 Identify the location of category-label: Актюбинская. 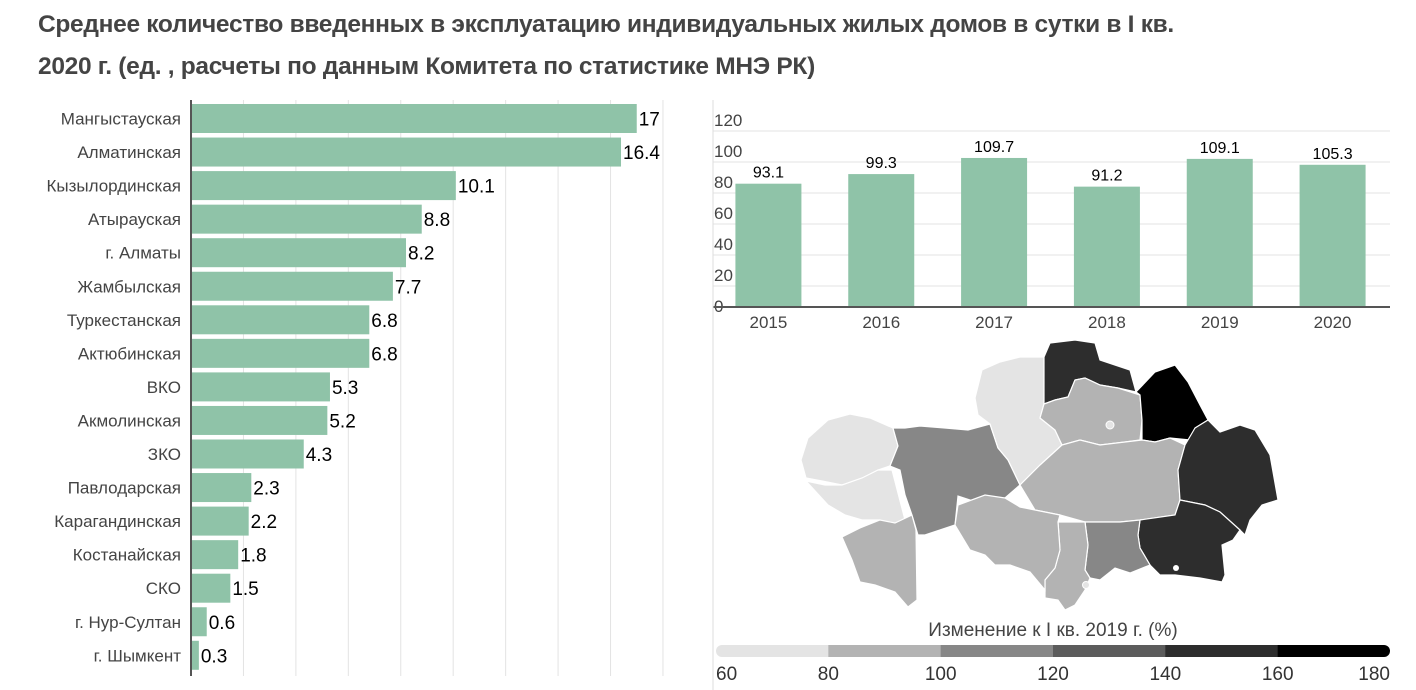
(129, 353).